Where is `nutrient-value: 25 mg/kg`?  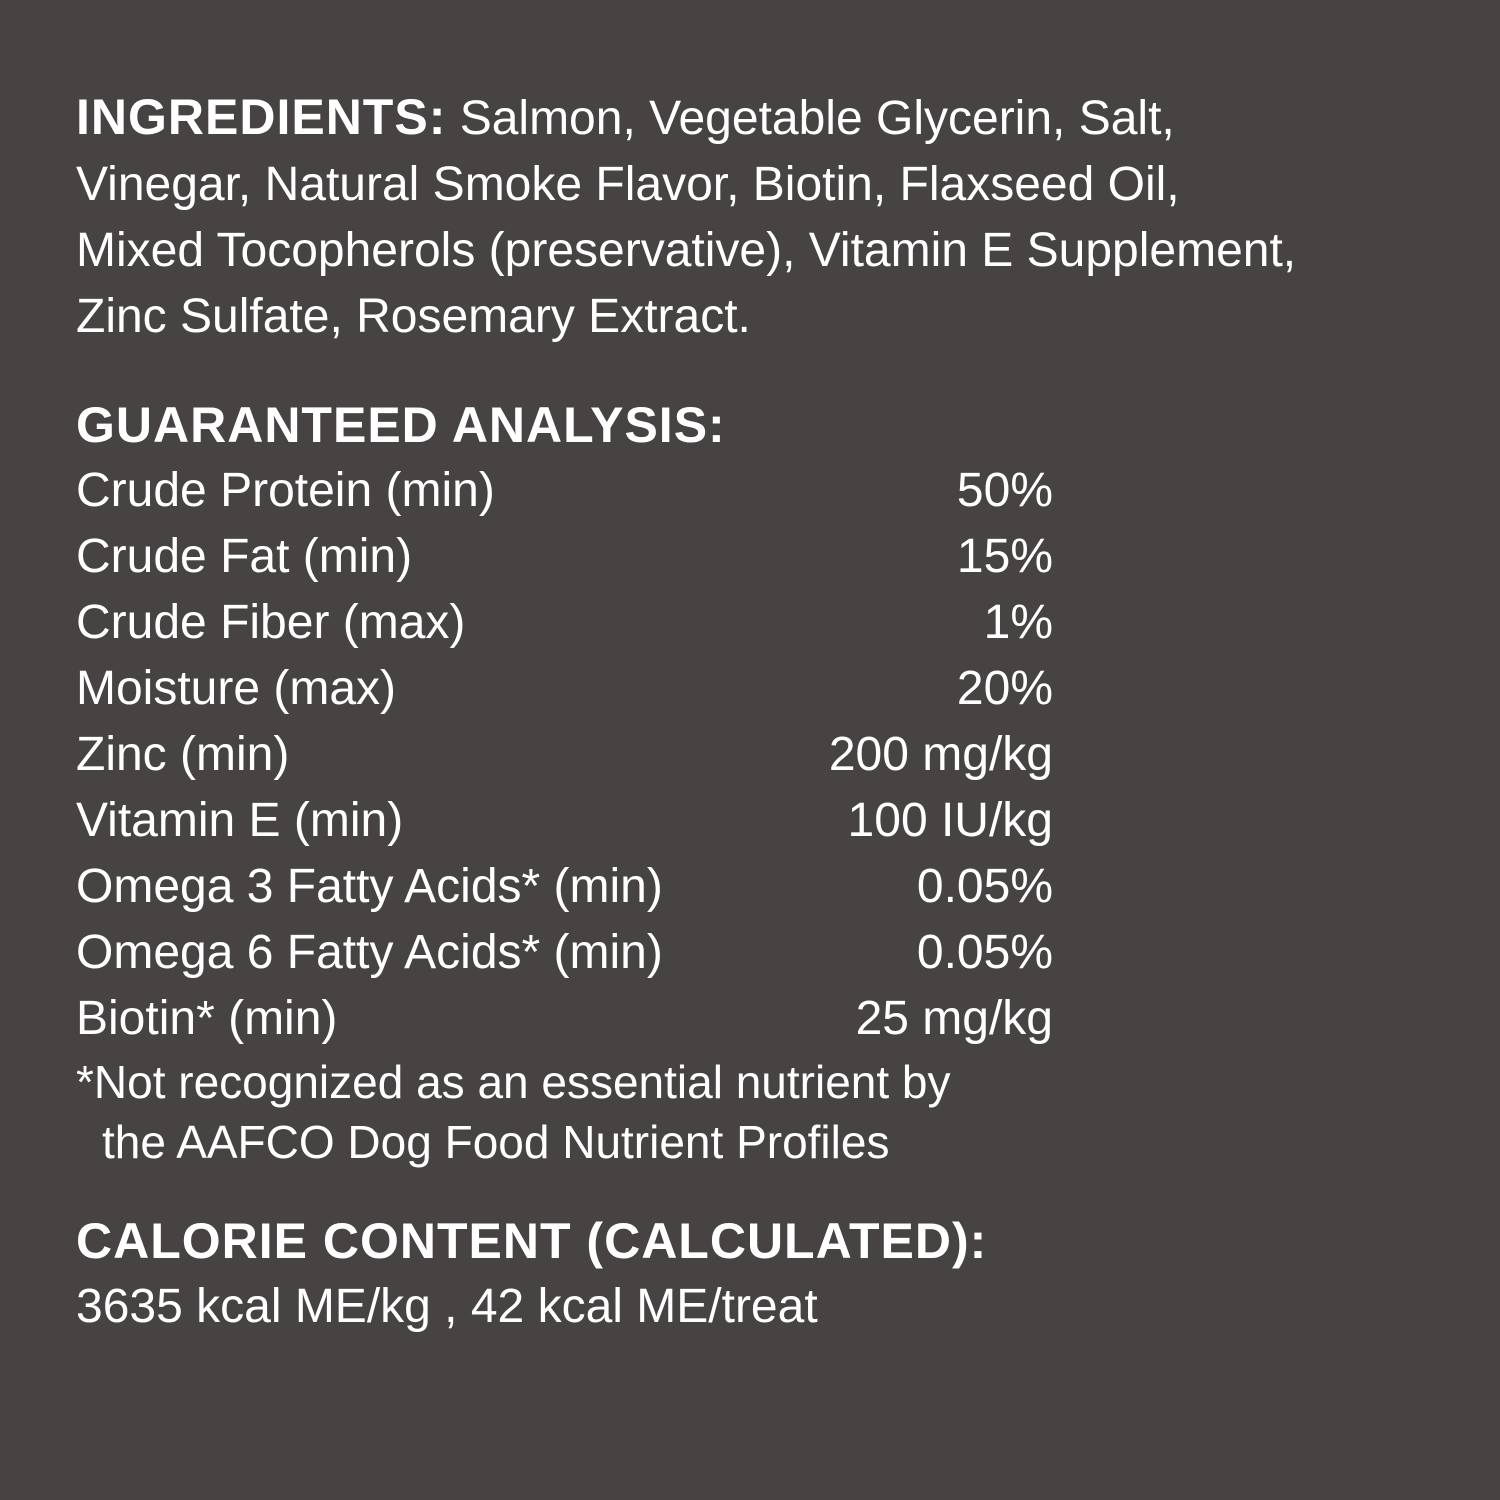
nutrient-value: 25 mg/kg is located at coordinates (954, 1018).